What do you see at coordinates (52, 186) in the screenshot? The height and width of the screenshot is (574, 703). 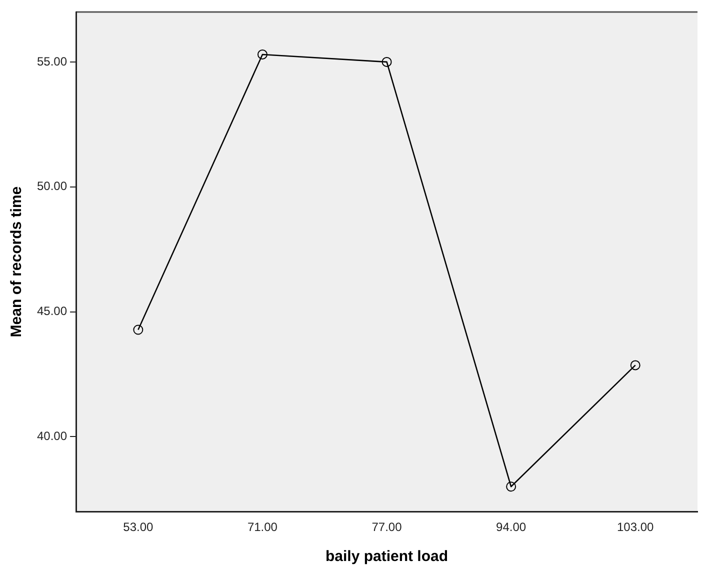 I see `y-tick-label: 50.00` at bounding box center [52, 186].